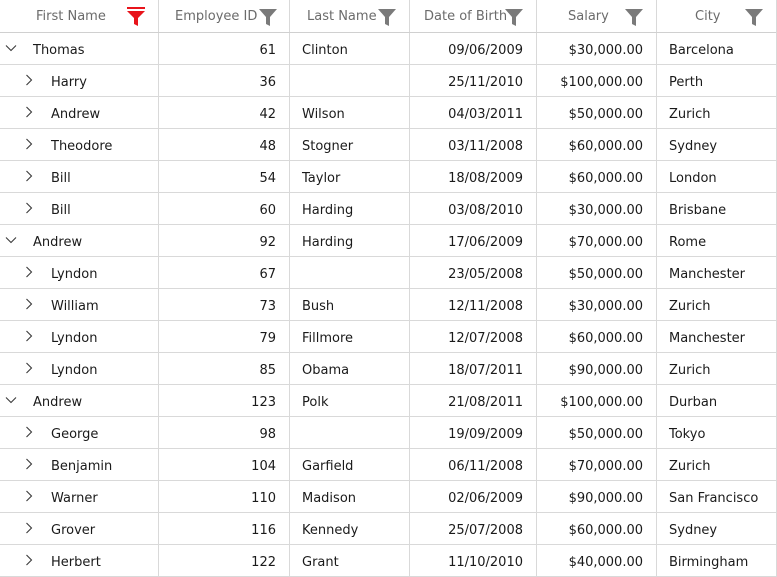 The width and height of the screenshot is (777, 577). What do you see at coordinates (473, 273) in the screenshot?
I see `cell-dob: 23/05/2008` at bounding box center [473, 273].